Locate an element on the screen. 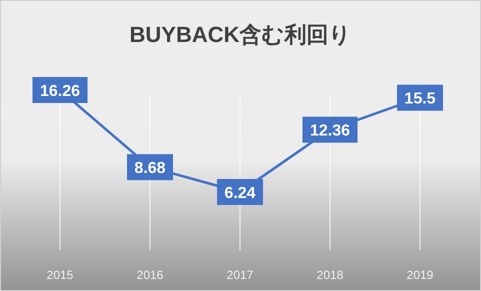  x-tick-label: 2015 is located at coordinates (60, 275).